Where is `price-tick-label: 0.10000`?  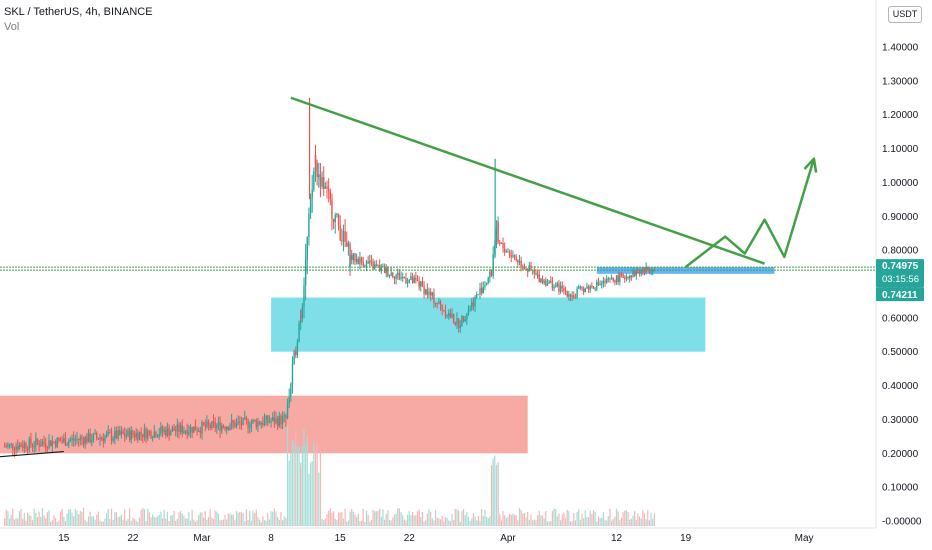
price-tick-label: 0.10000 is located at coordinates (900, 488).